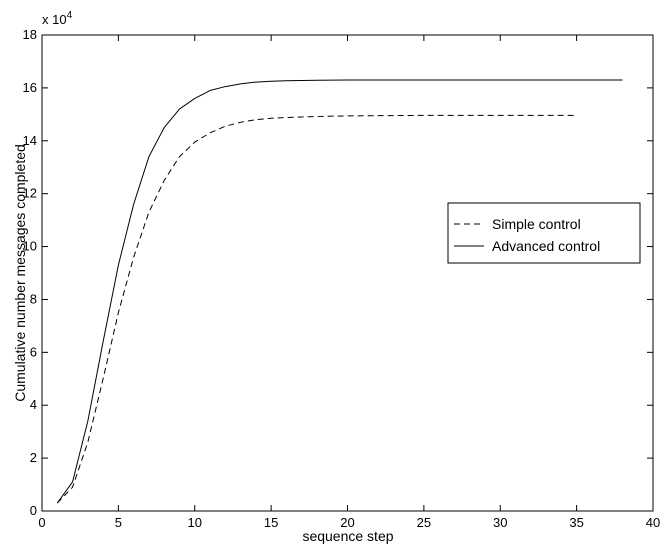 Image resolution: width=663 pixels, height=546 pixels. I want to click on y-tick-label: 0, so click(33, 510).